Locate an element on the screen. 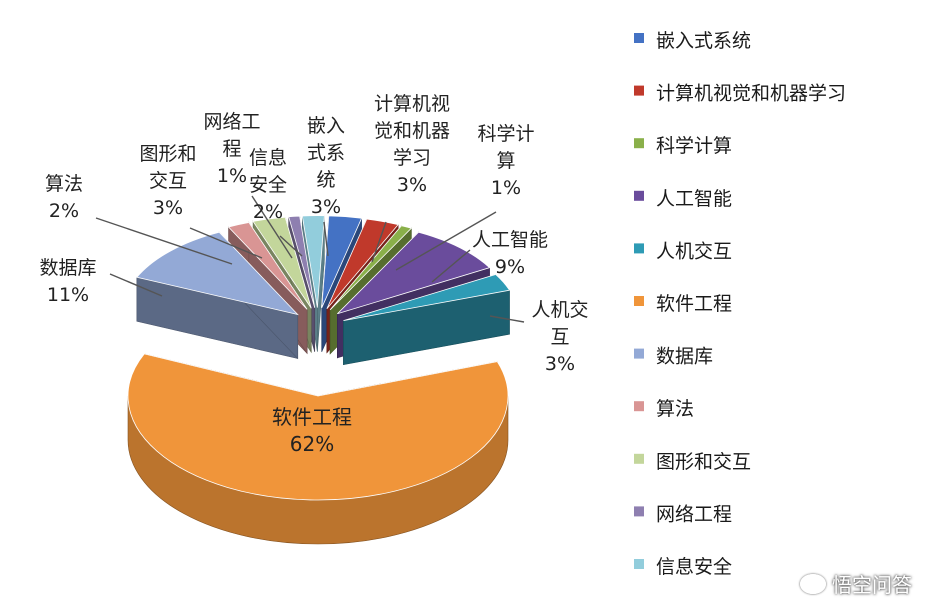  slice-label-line: 算法 is located at coordinates (64, 184).